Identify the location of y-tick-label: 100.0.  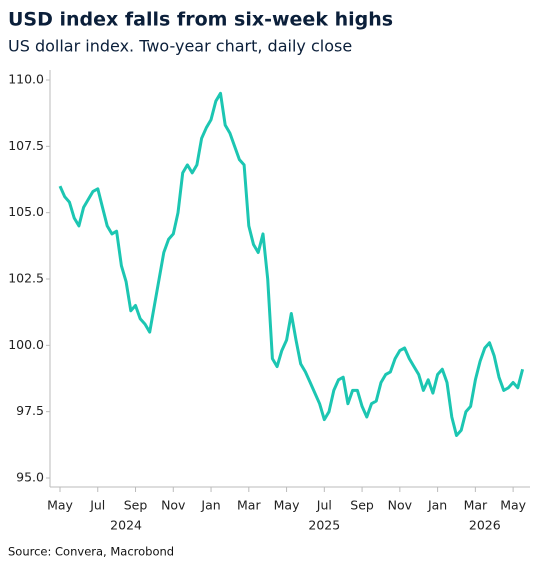
(26, 344).